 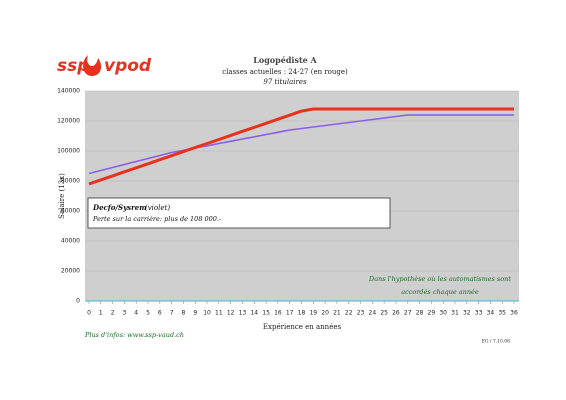 I want to click on x-tick-label: 16, so click(x=278, y=313).